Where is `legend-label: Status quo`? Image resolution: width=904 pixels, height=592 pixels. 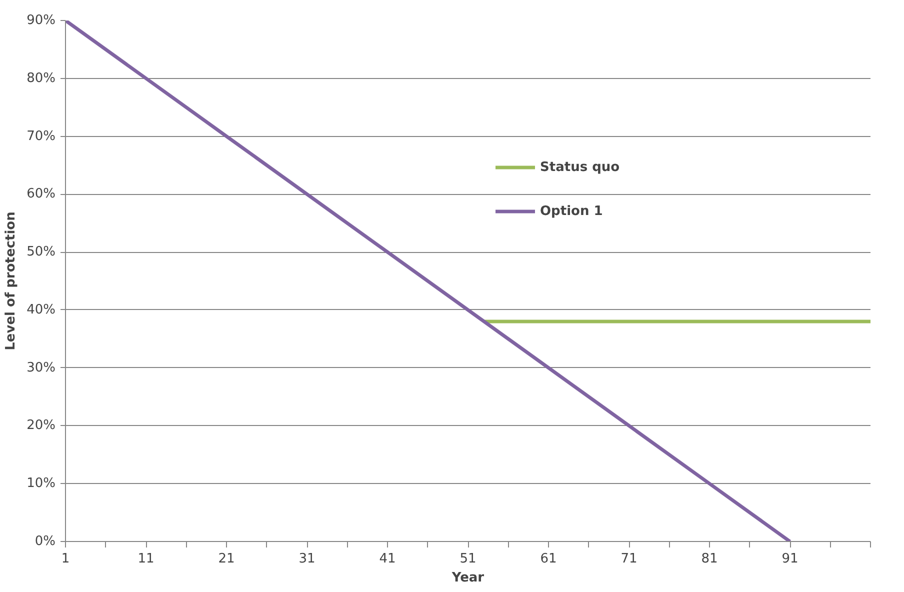
legend-label: Status quo is located at coordinates (580, 167).